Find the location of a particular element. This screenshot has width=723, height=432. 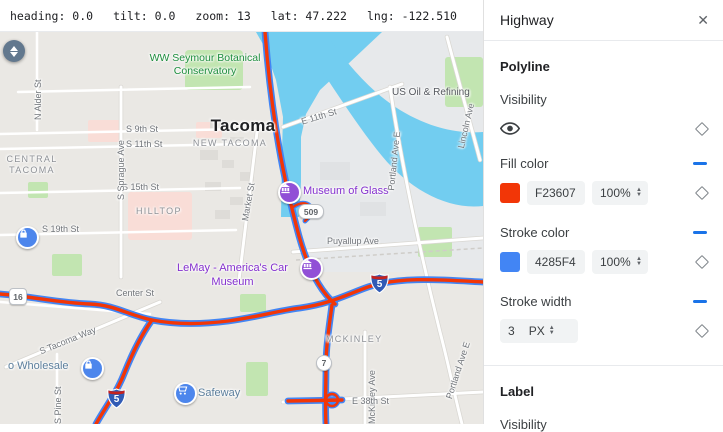

panel-title: Highway is located at coordinates (527, 20).